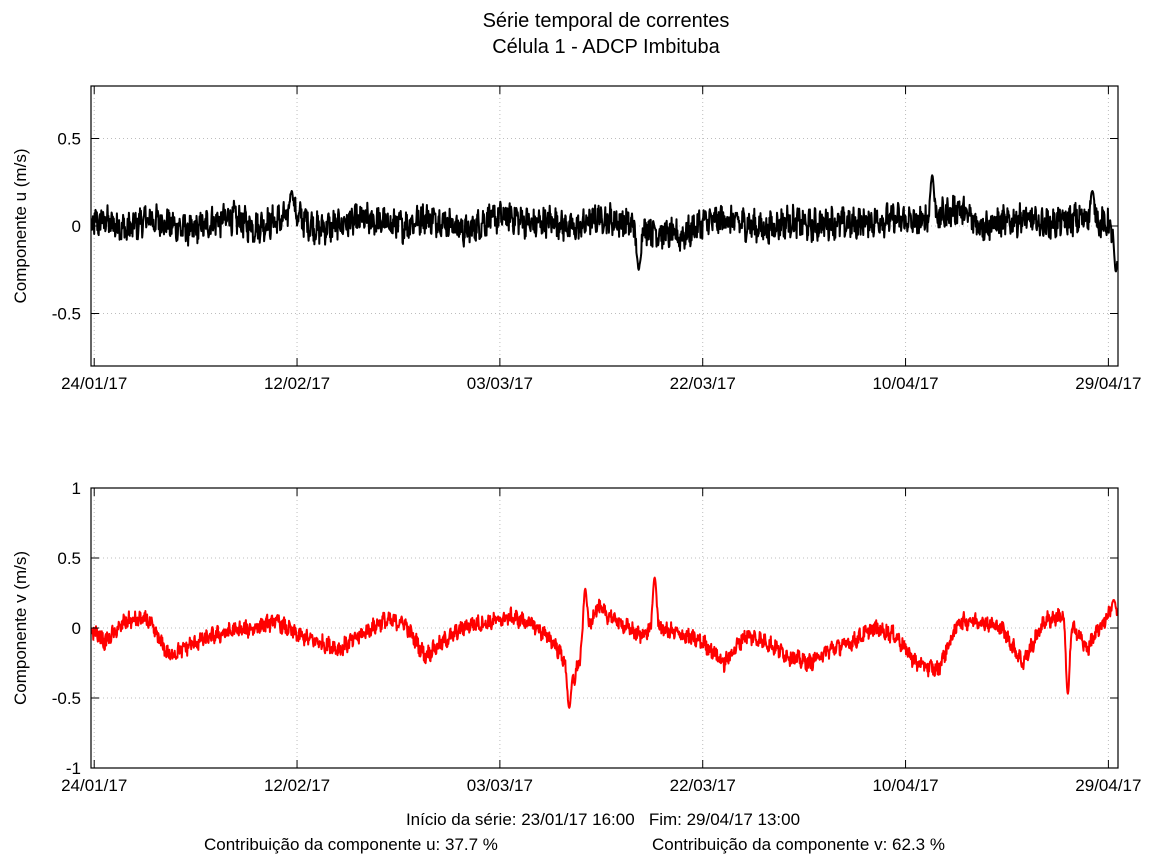  I want to click on v-y-axis-label: Componente v (m/s), so click(20, 628).